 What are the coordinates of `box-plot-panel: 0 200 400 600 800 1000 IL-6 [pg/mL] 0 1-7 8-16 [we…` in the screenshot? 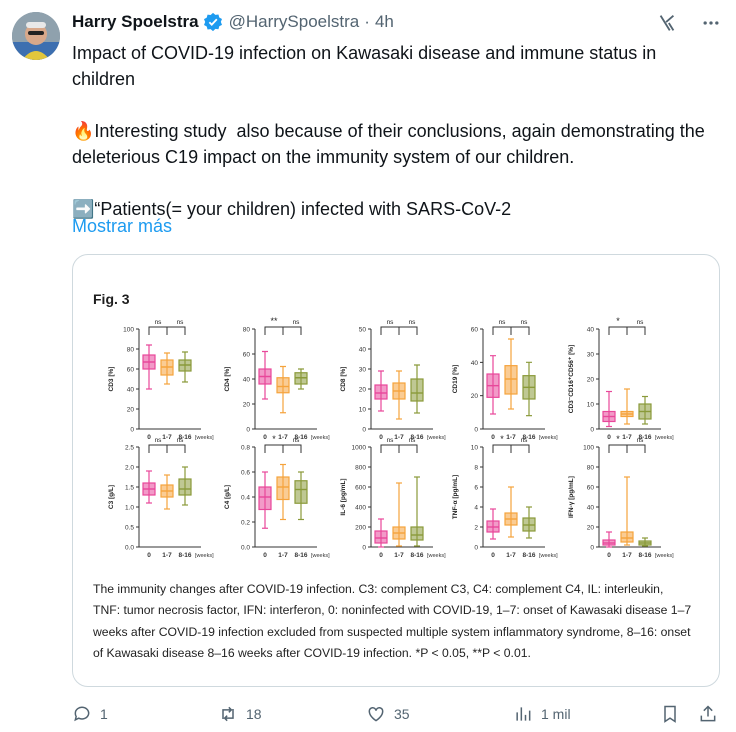 It's located at (393, 498).